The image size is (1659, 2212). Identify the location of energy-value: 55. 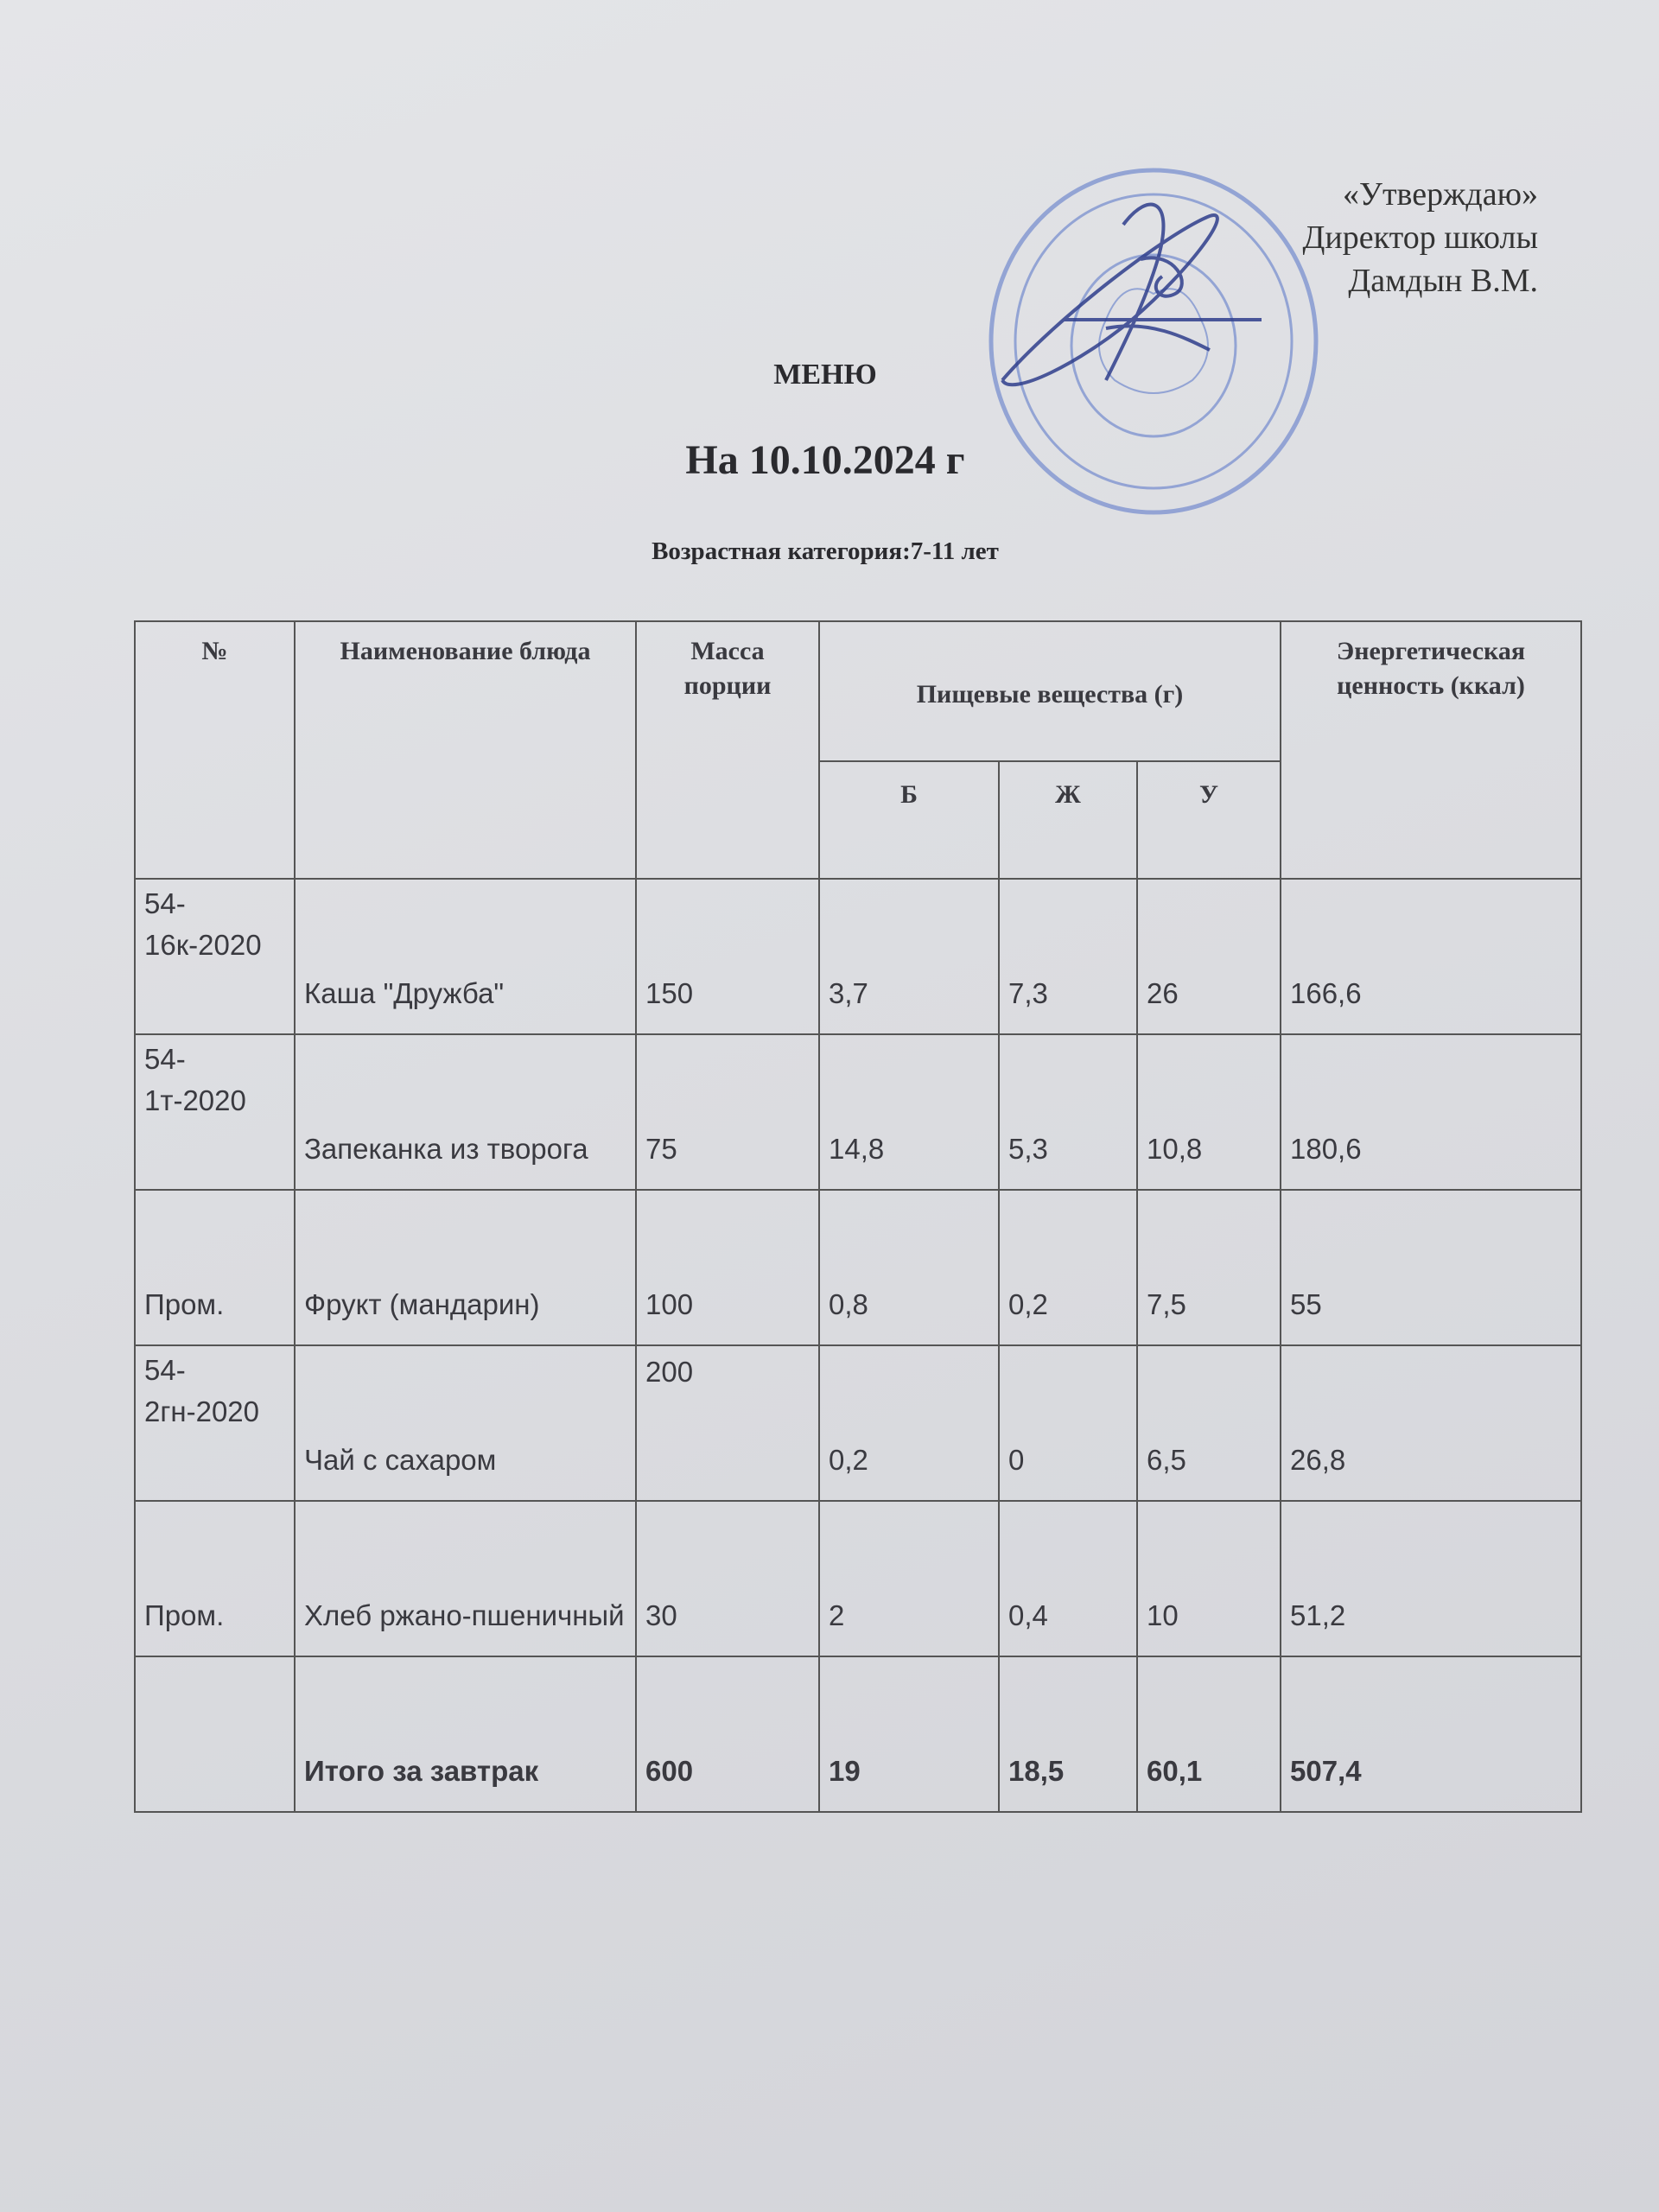
(1431, 1267).